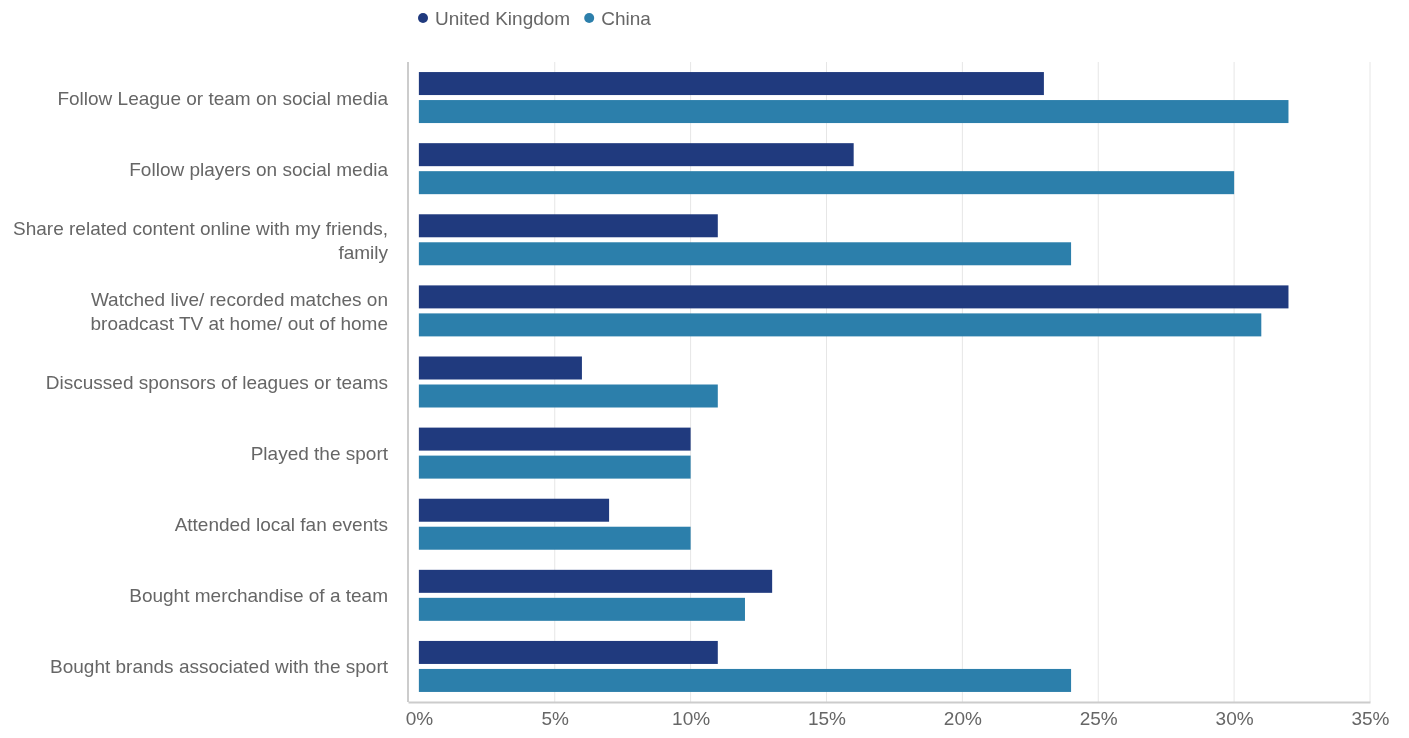 Image resolution: width=1409 pixels, height=738 pixels. I want to click on x-tick-label: 10%, so click(691, 719).